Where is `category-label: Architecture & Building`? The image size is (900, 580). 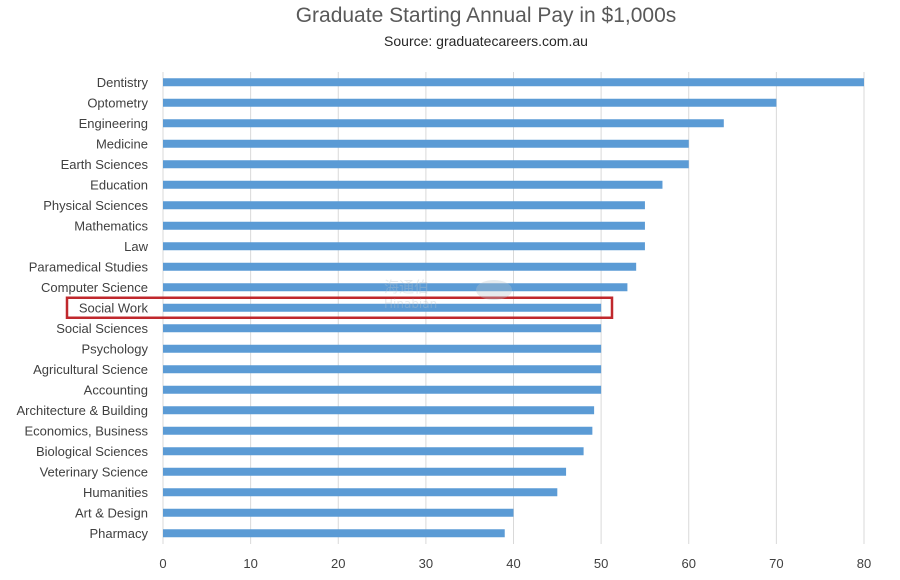
category-label: Architecture & Building is located at coordinates (82, 410).